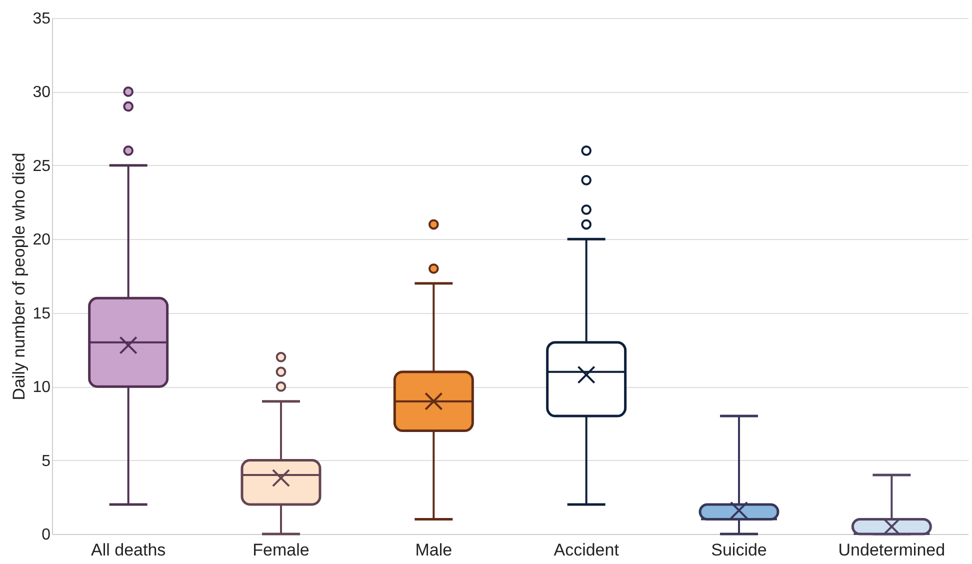  Describe the element at coordinates (128, 550) in the screenshot. I see `x-tick-label: All deaths` at that location.